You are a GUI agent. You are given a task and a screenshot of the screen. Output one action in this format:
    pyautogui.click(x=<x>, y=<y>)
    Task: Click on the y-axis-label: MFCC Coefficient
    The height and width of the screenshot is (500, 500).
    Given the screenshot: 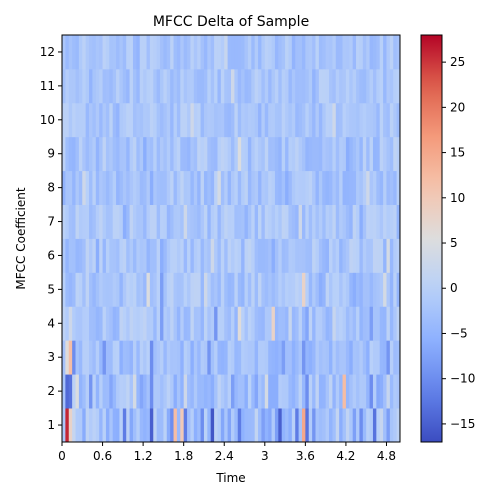 What is the action you would take?
    pyautogui.click(x=21, y=238)
    